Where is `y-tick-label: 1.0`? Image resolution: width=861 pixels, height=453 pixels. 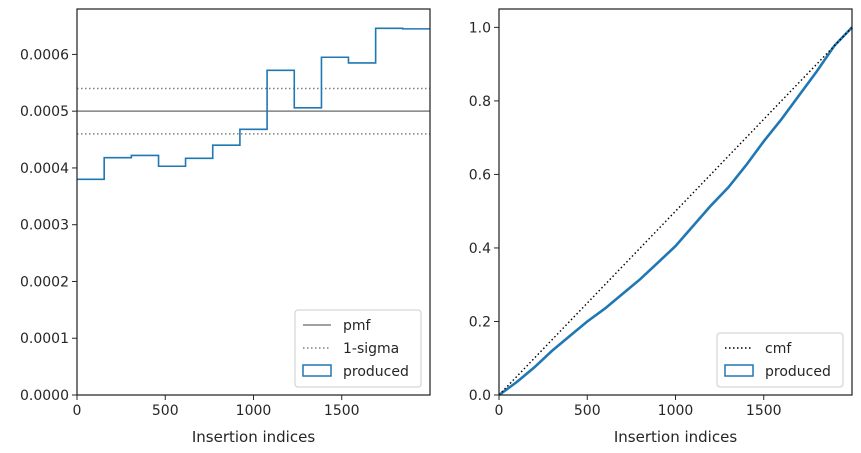
y-tick-label: 1.0 is located at coordinates (480, 28).